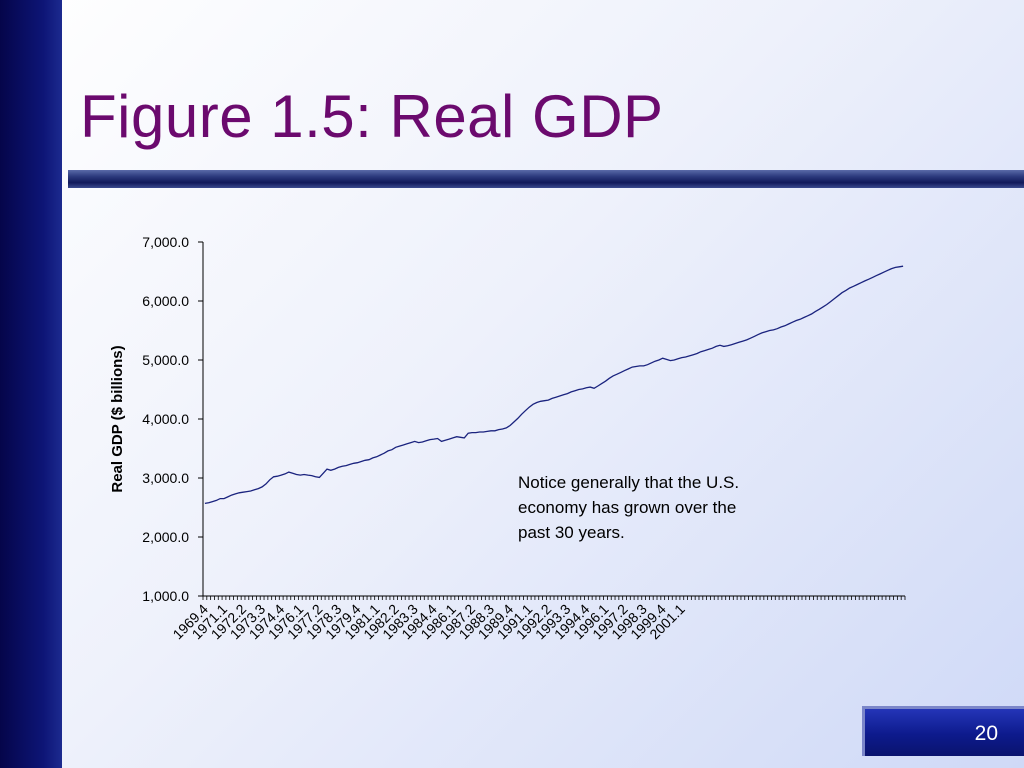  Describe the element at coordinates (117, 418) in the screenshot. I see `y-axis-label: Real GDP ($ billions)` at that location.